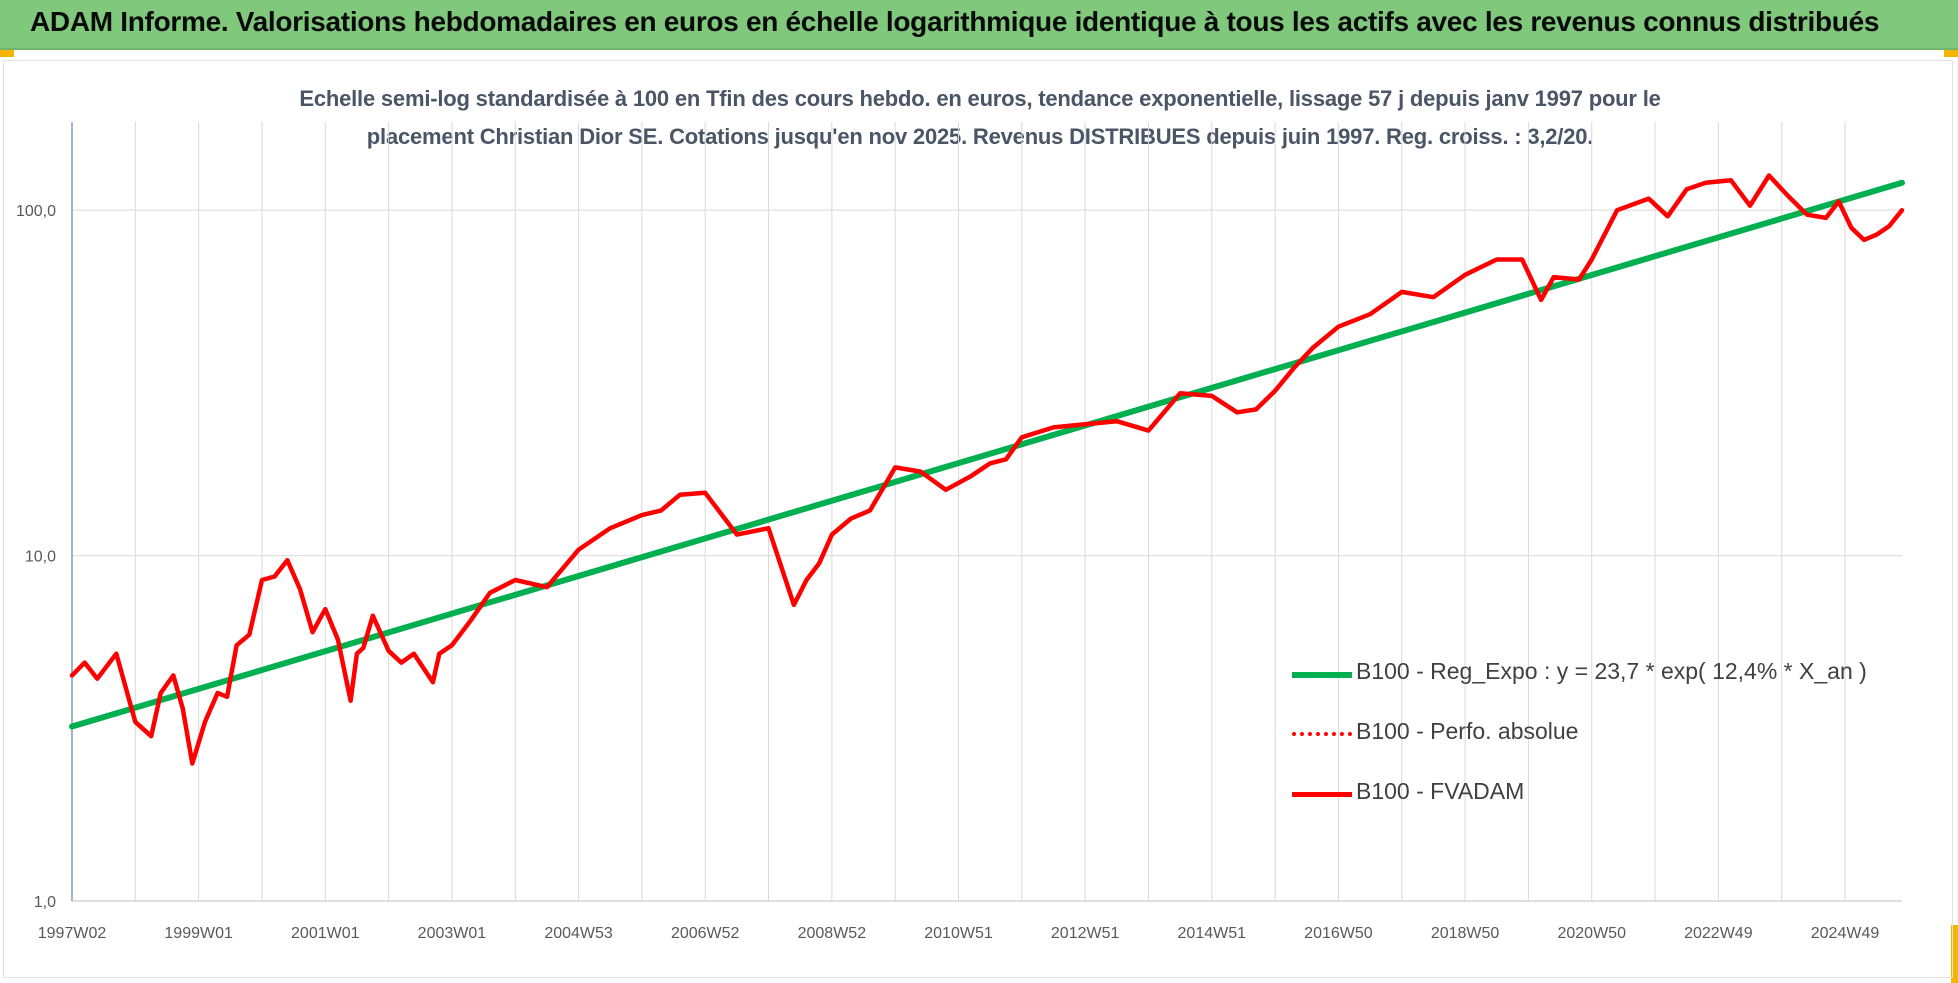  What do you see at coordinates (1467, 731) in the screenshot?
I see `legend-label: B100 - Perfo. absolue` at bounding box center [1467, 731].